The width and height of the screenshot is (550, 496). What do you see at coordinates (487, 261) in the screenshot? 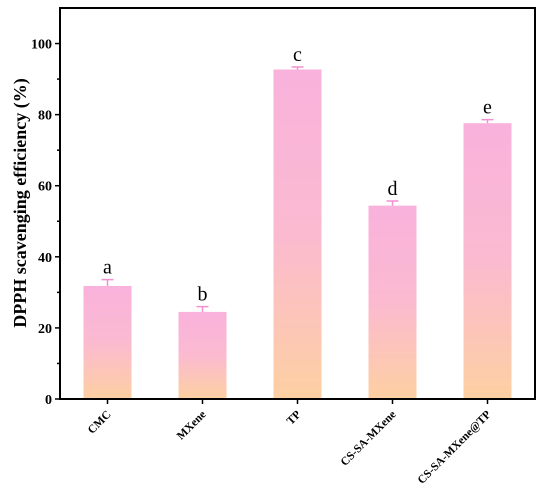
I see `bar-cs-sa-mxene-tp` at bounding box center [487, 261].